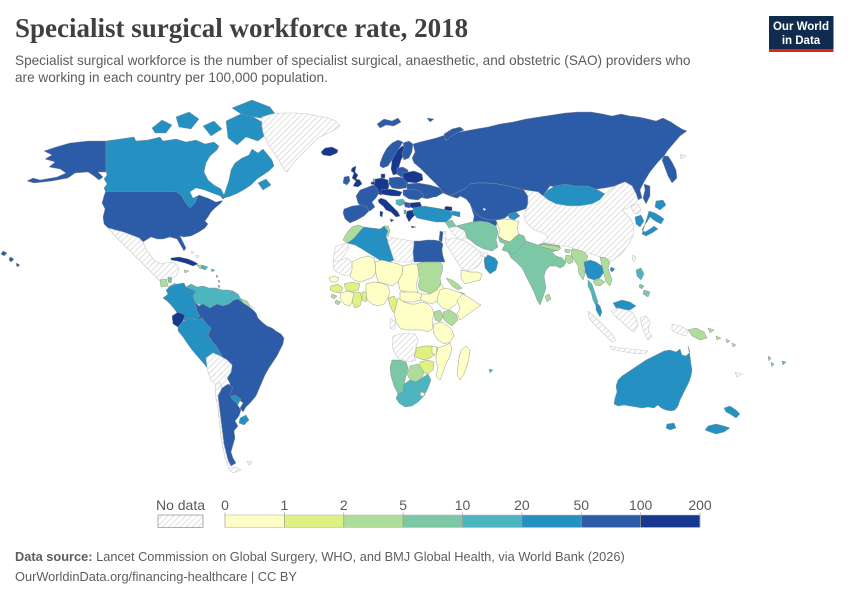 Image resolution: width=850 pixels, height=605 pixels. Describe the element at coordinates (801, 41) in the screenshot. I see `svg-text: in Data` at that location.